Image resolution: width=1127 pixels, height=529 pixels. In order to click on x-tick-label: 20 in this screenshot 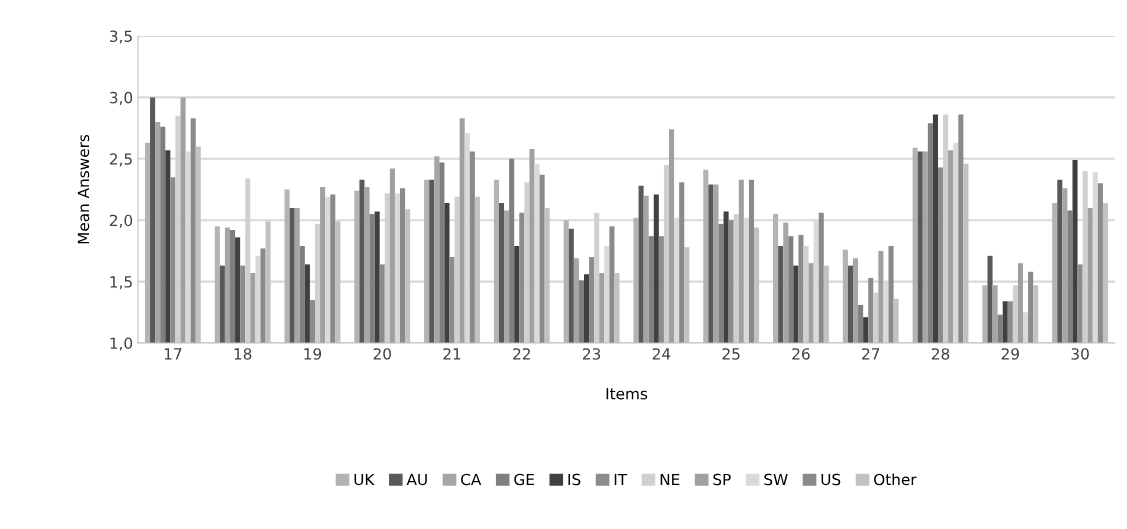, I will do `click(382, 354)`.